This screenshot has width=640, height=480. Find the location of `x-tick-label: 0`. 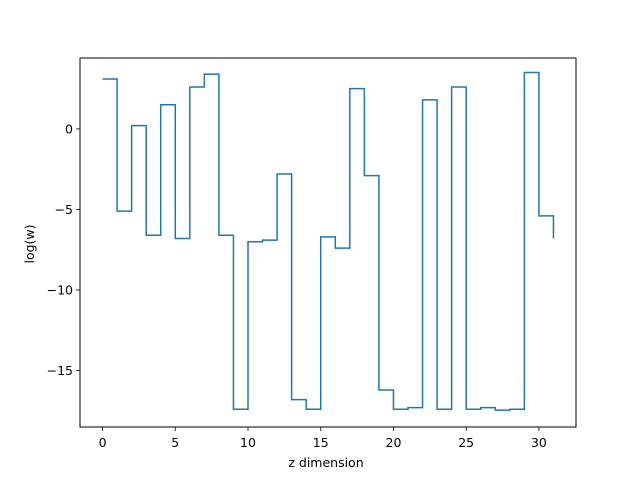

x-tick-label: 0 is located at coordinates (103, 442).